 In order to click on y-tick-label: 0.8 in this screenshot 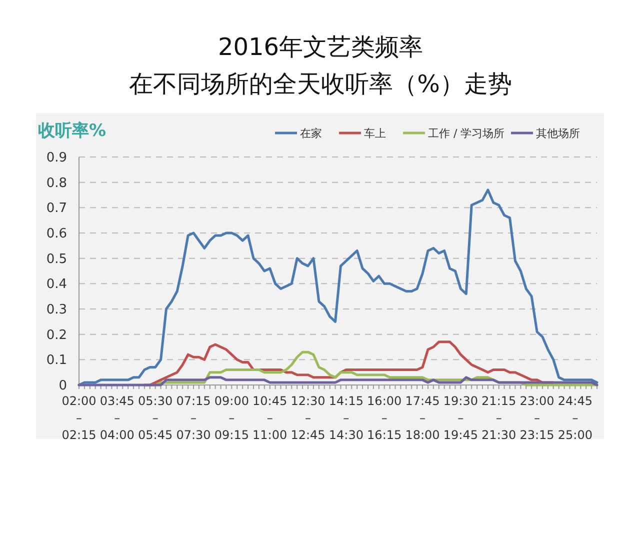, I will do `click(56, 183)`.